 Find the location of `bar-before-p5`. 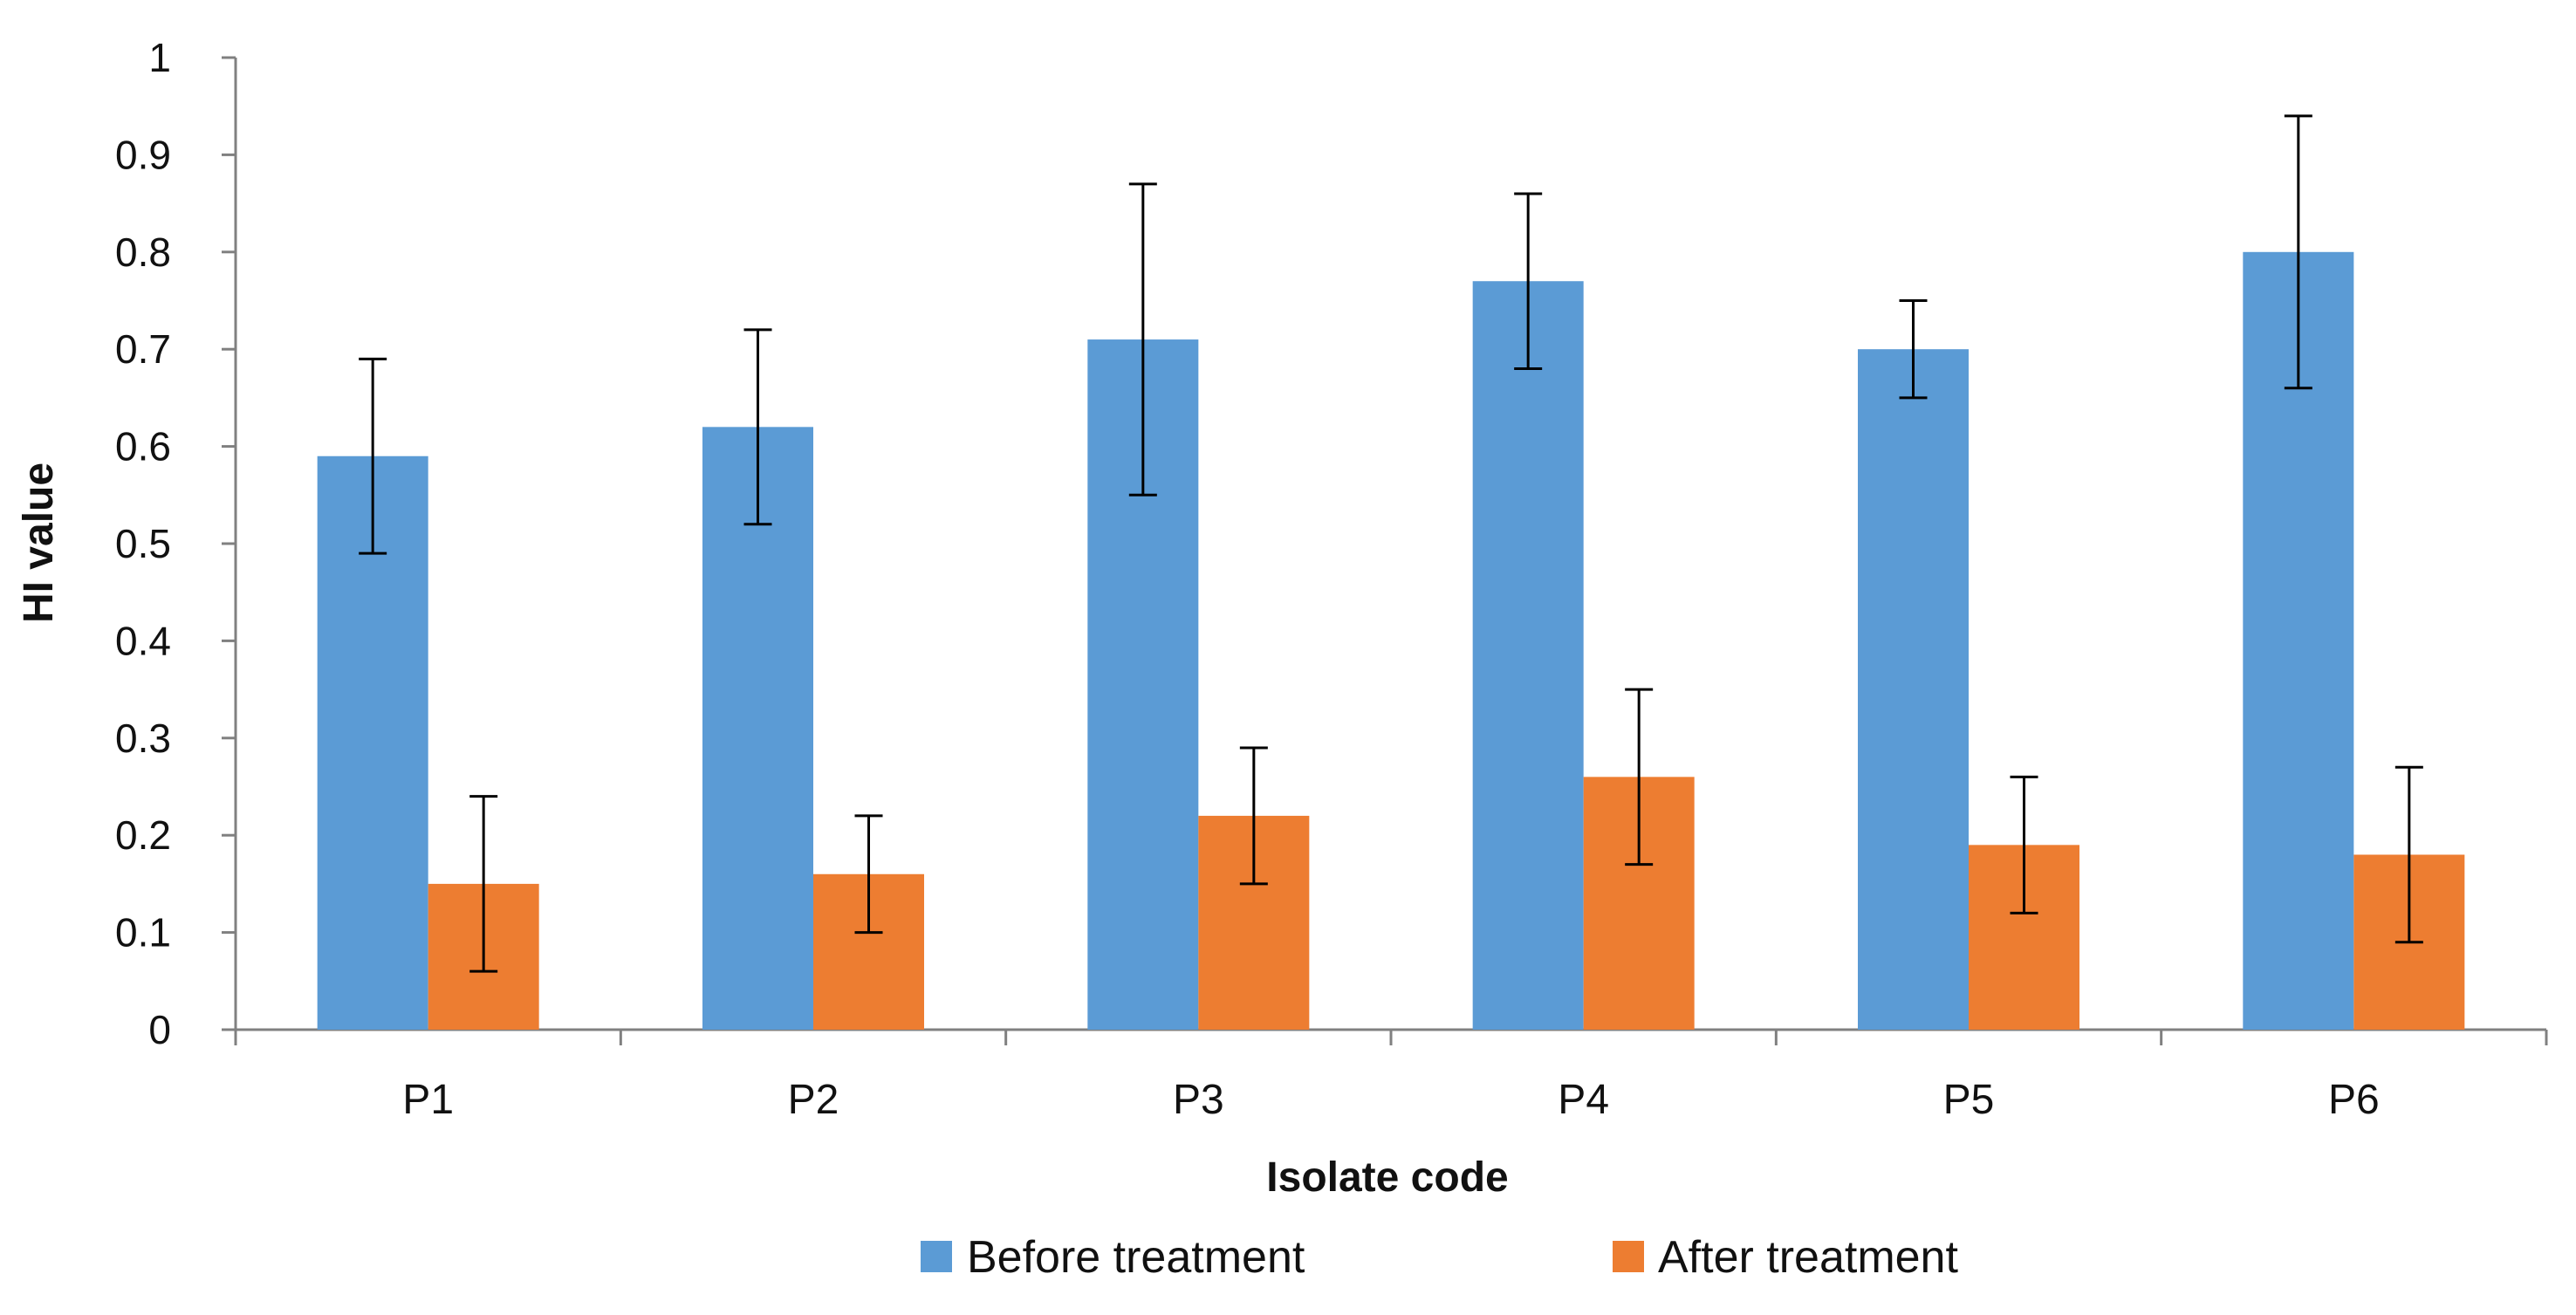

bar-before-p5 is located at coordinates (1913, 689).